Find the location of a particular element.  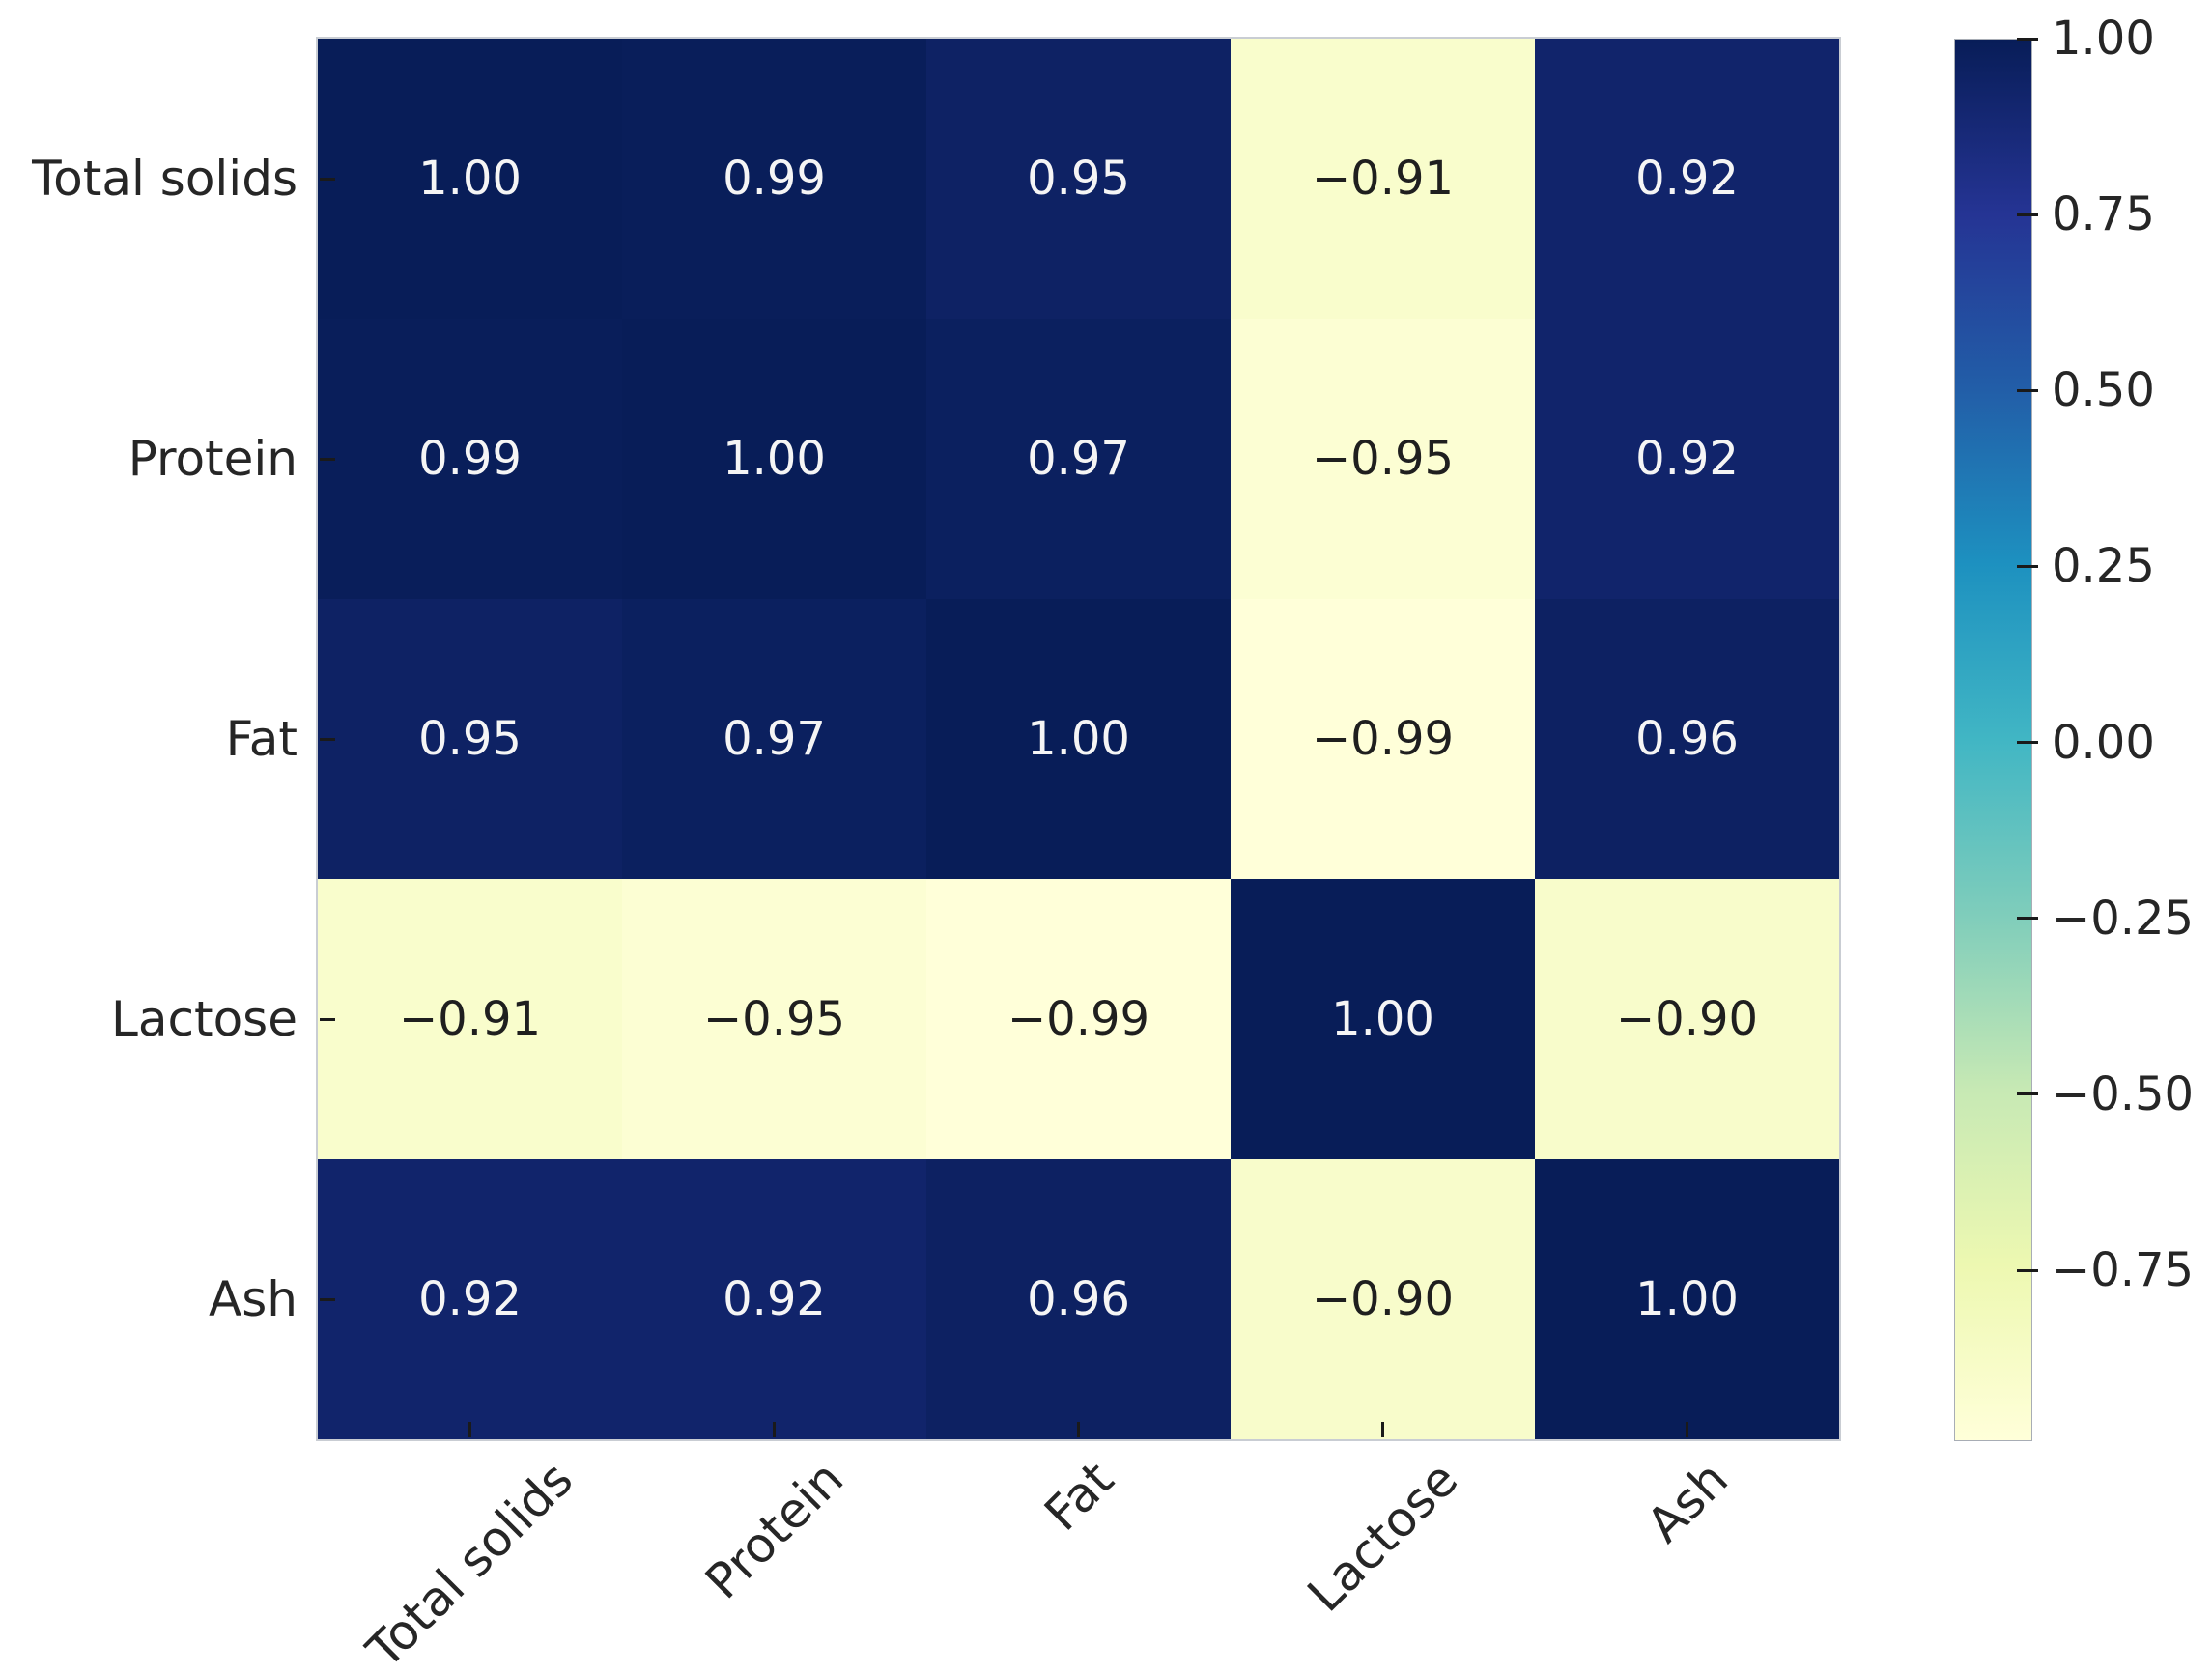

colorbar-gradient is located at coordinates (1993, 740).